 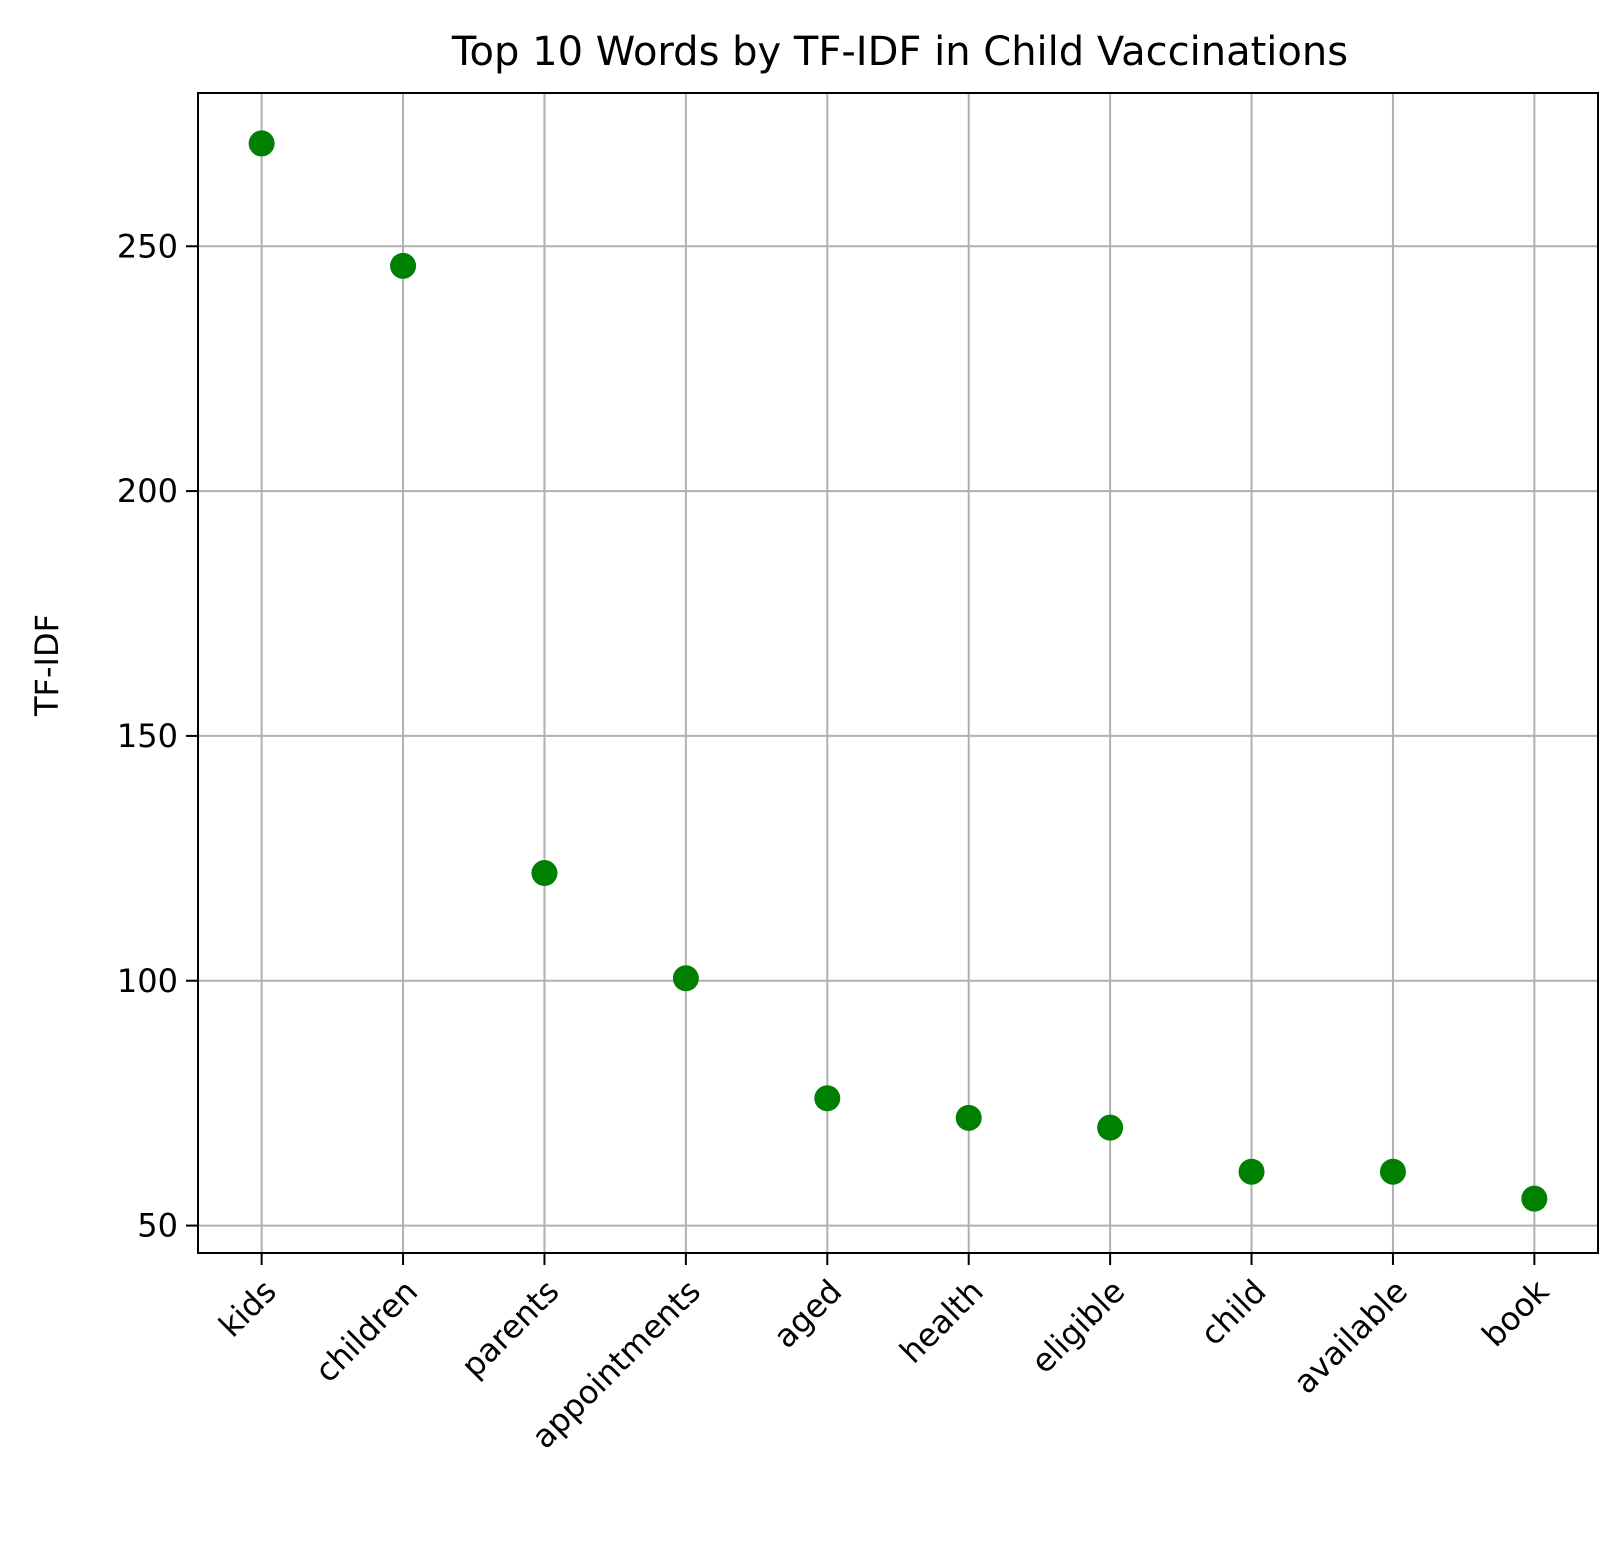 What do you see at coordinates (147, 491) in the screenshot?
I see `y-tick-label: 200` at bounding box center [147, 491].